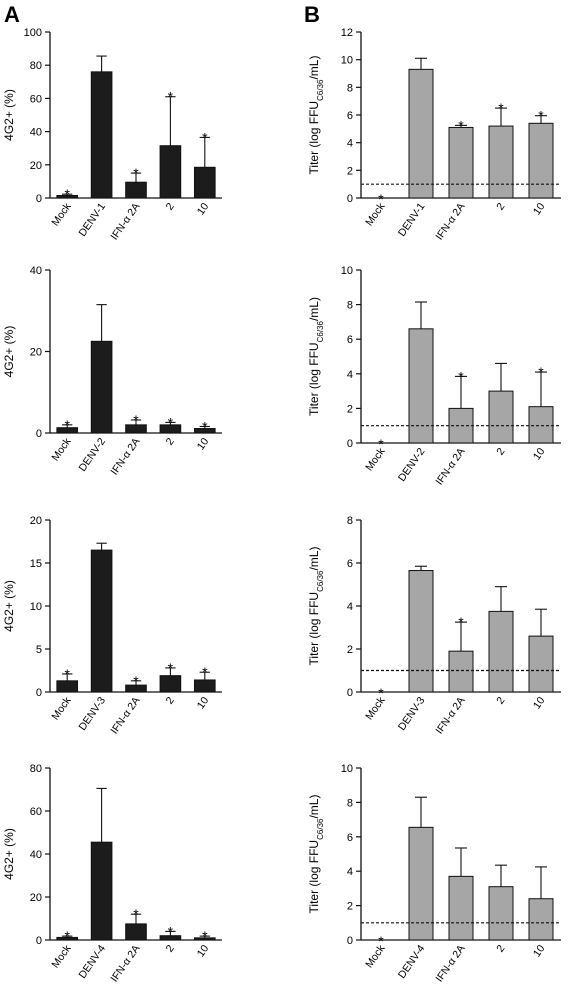 This screenshot has width=571, height=992. Describe the element at coordinates (347, 33) in the screenshot. I see `y-tick-label: 12` at that location.